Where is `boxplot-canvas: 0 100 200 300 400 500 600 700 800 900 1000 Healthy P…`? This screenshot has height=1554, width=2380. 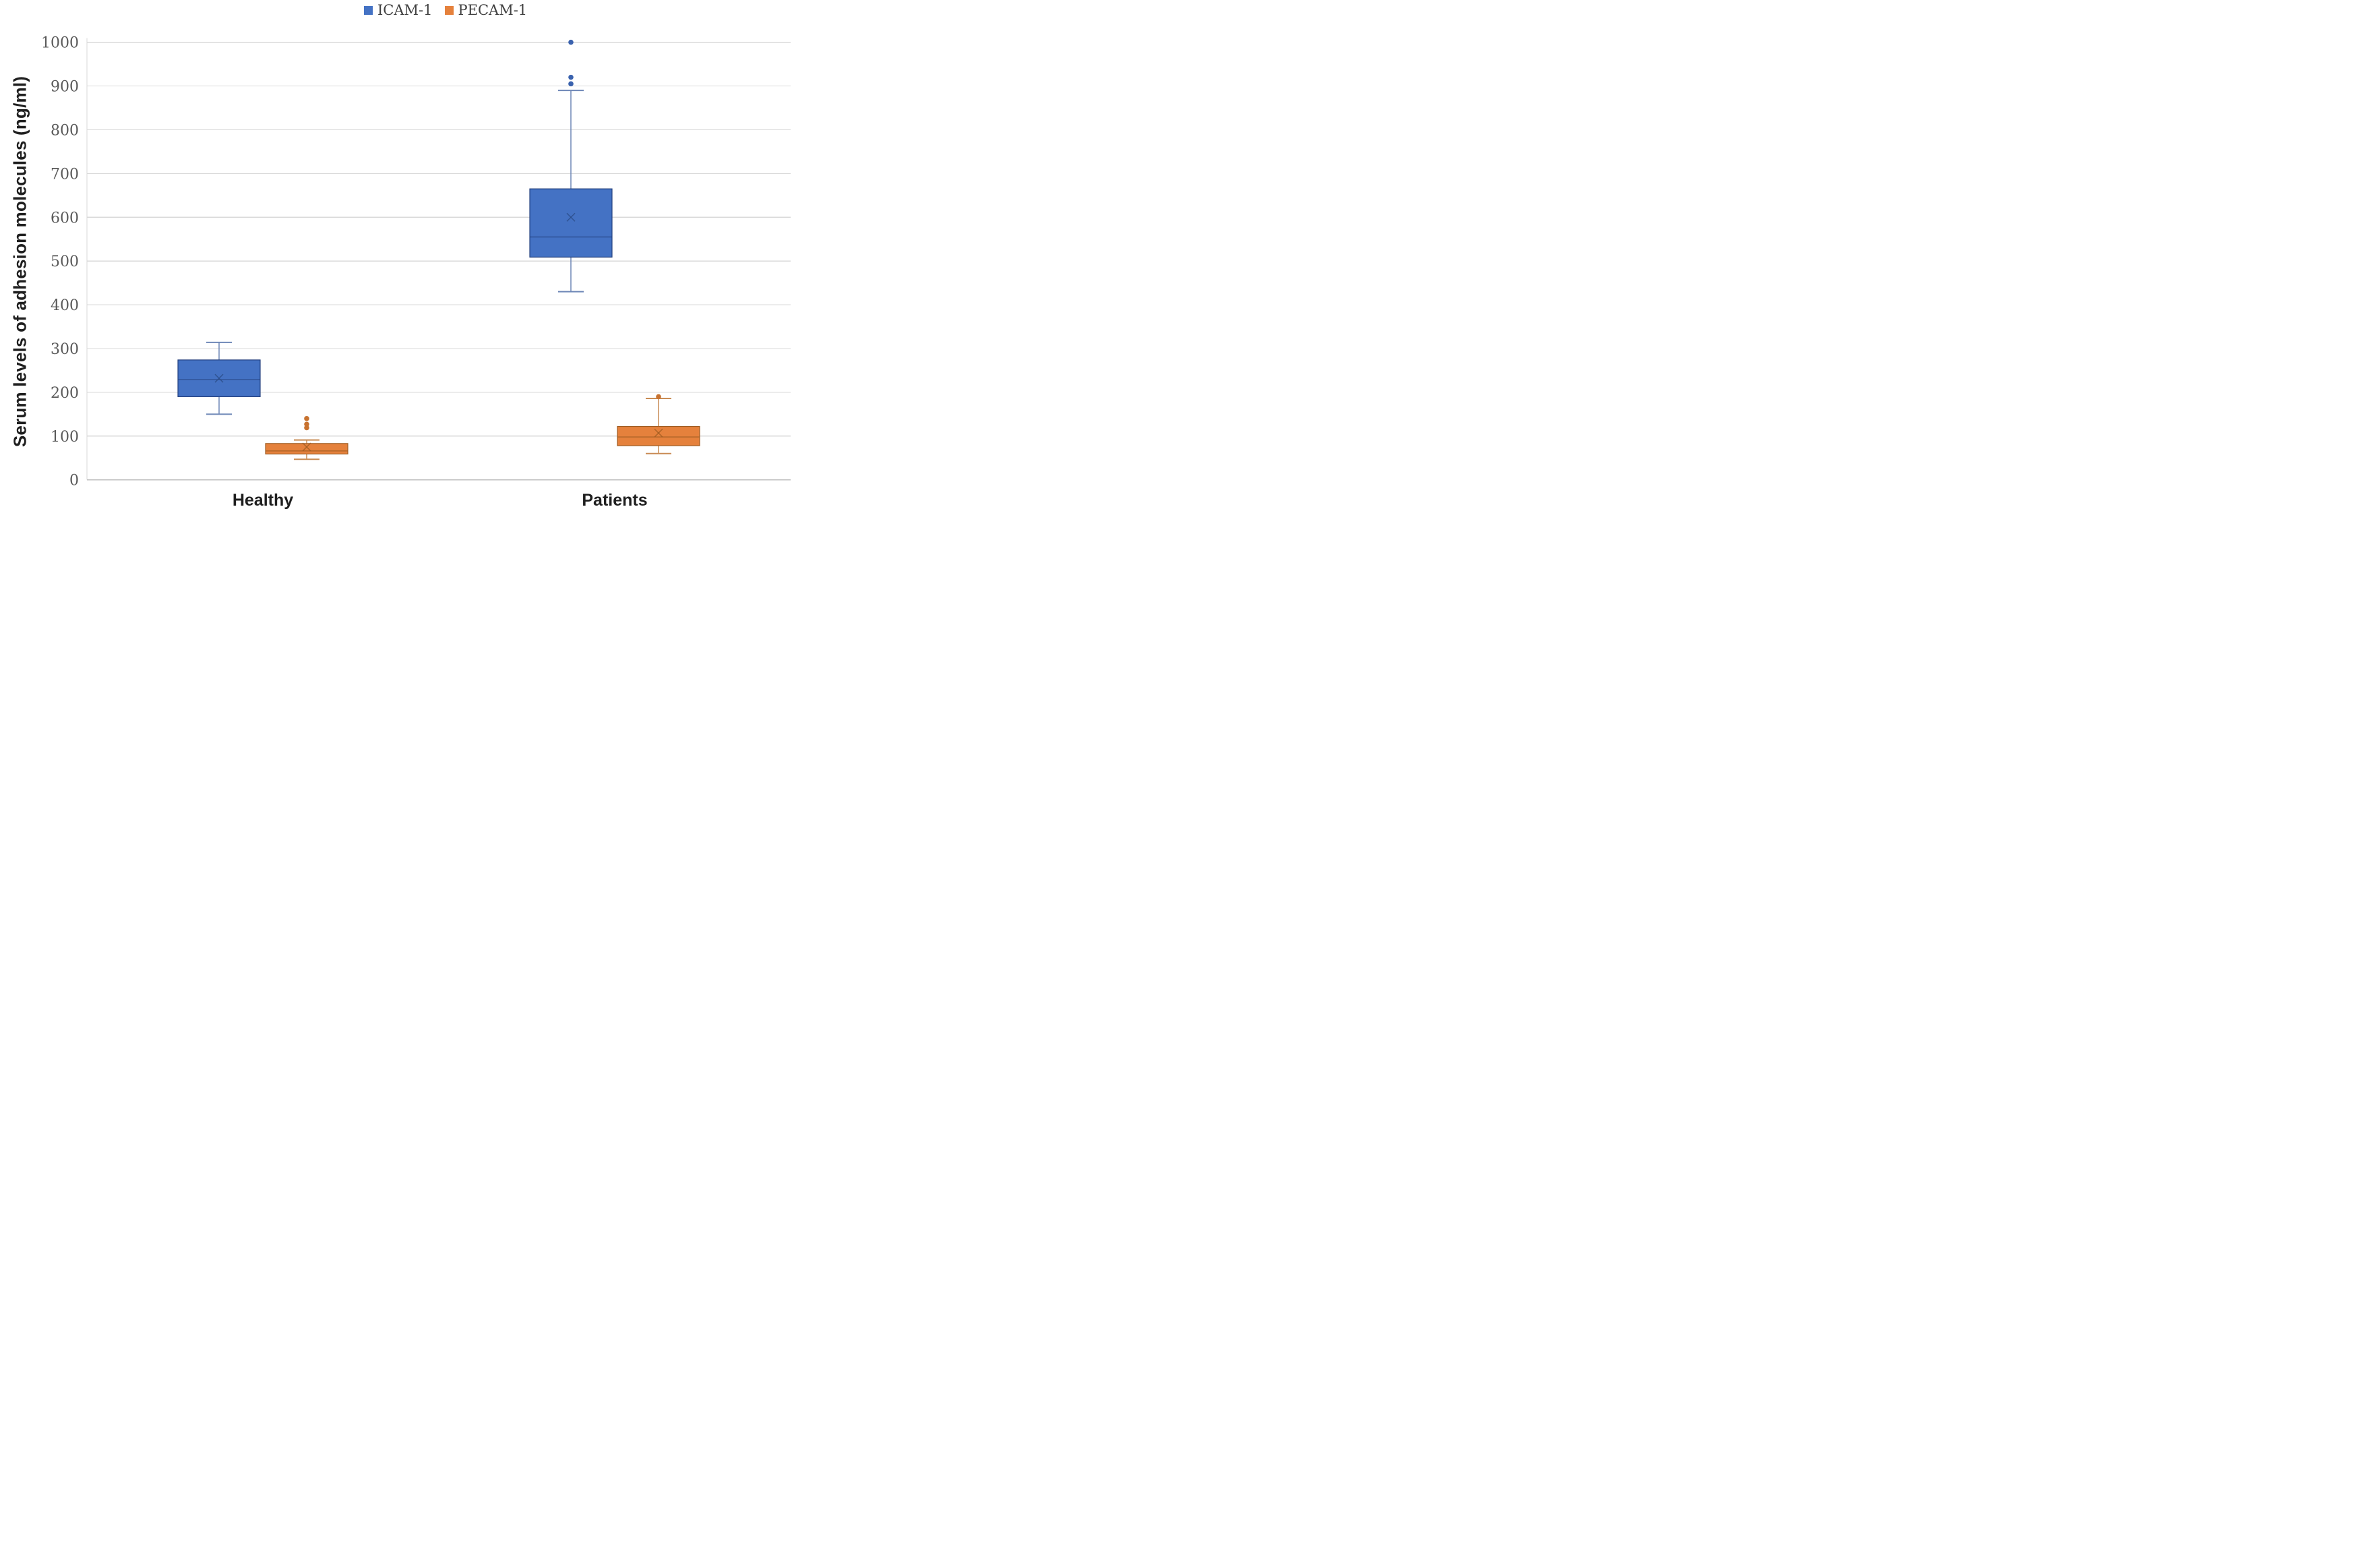 boxplot-canvas: 0 100 200 300 400 500 600 700 800 900 1000 Healthy P… is located at coordinates (416, 272).